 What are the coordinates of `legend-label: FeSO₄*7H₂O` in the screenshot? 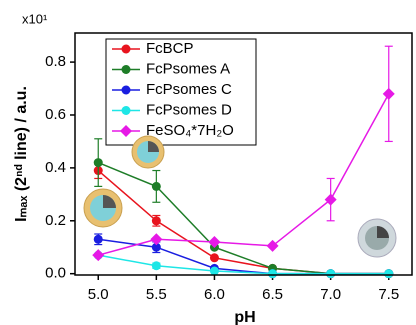 It's located at (190, 130).